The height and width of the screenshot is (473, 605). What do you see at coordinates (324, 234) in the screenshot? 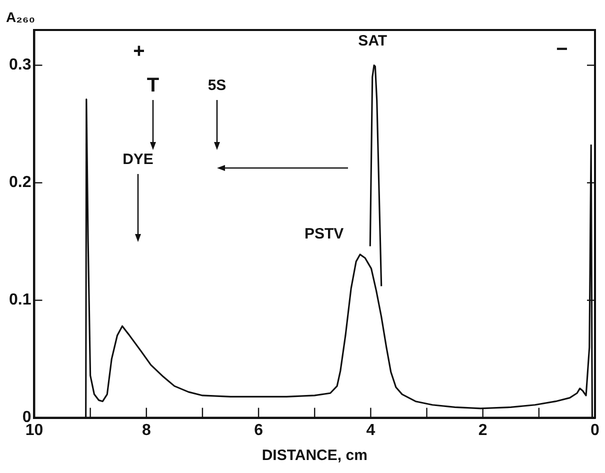
I see `annotation: PSTV` at bounding box center [324, 234].